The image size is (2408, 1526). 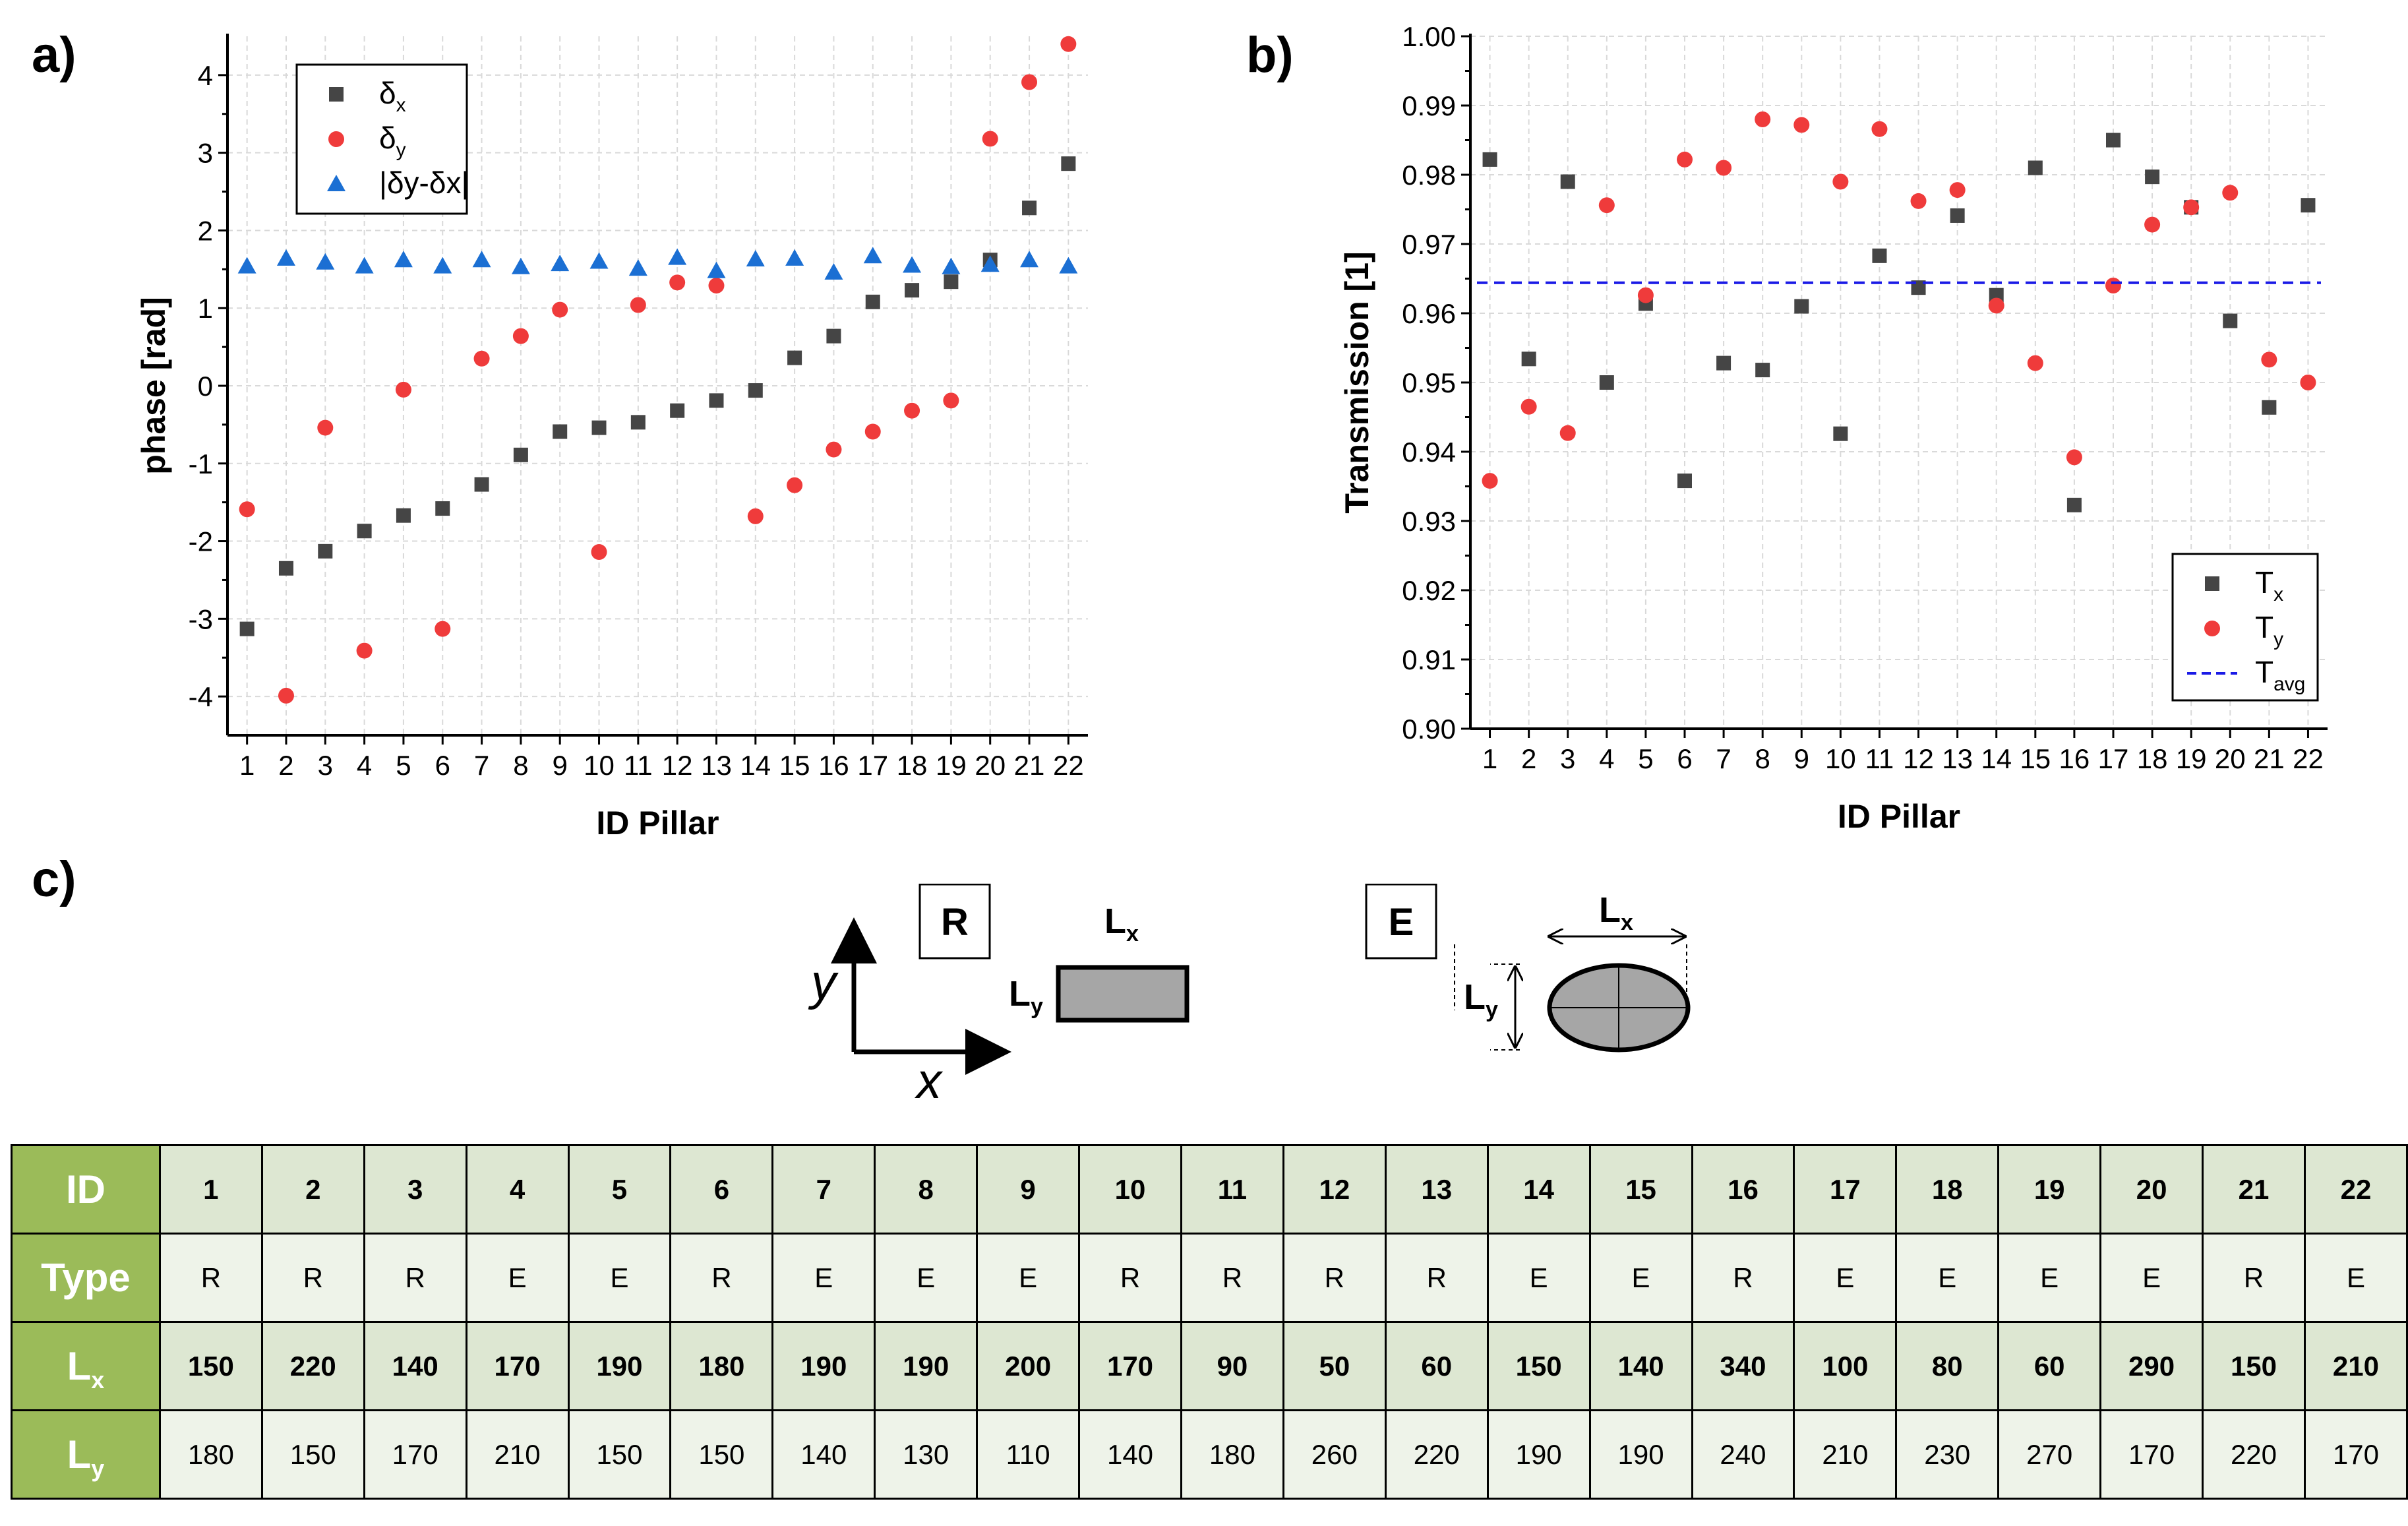 What do you see at coordinates (1429, 659) in the screenshot?
I see `y-tick-label: 0.91` at bounding box center [1429, 659].